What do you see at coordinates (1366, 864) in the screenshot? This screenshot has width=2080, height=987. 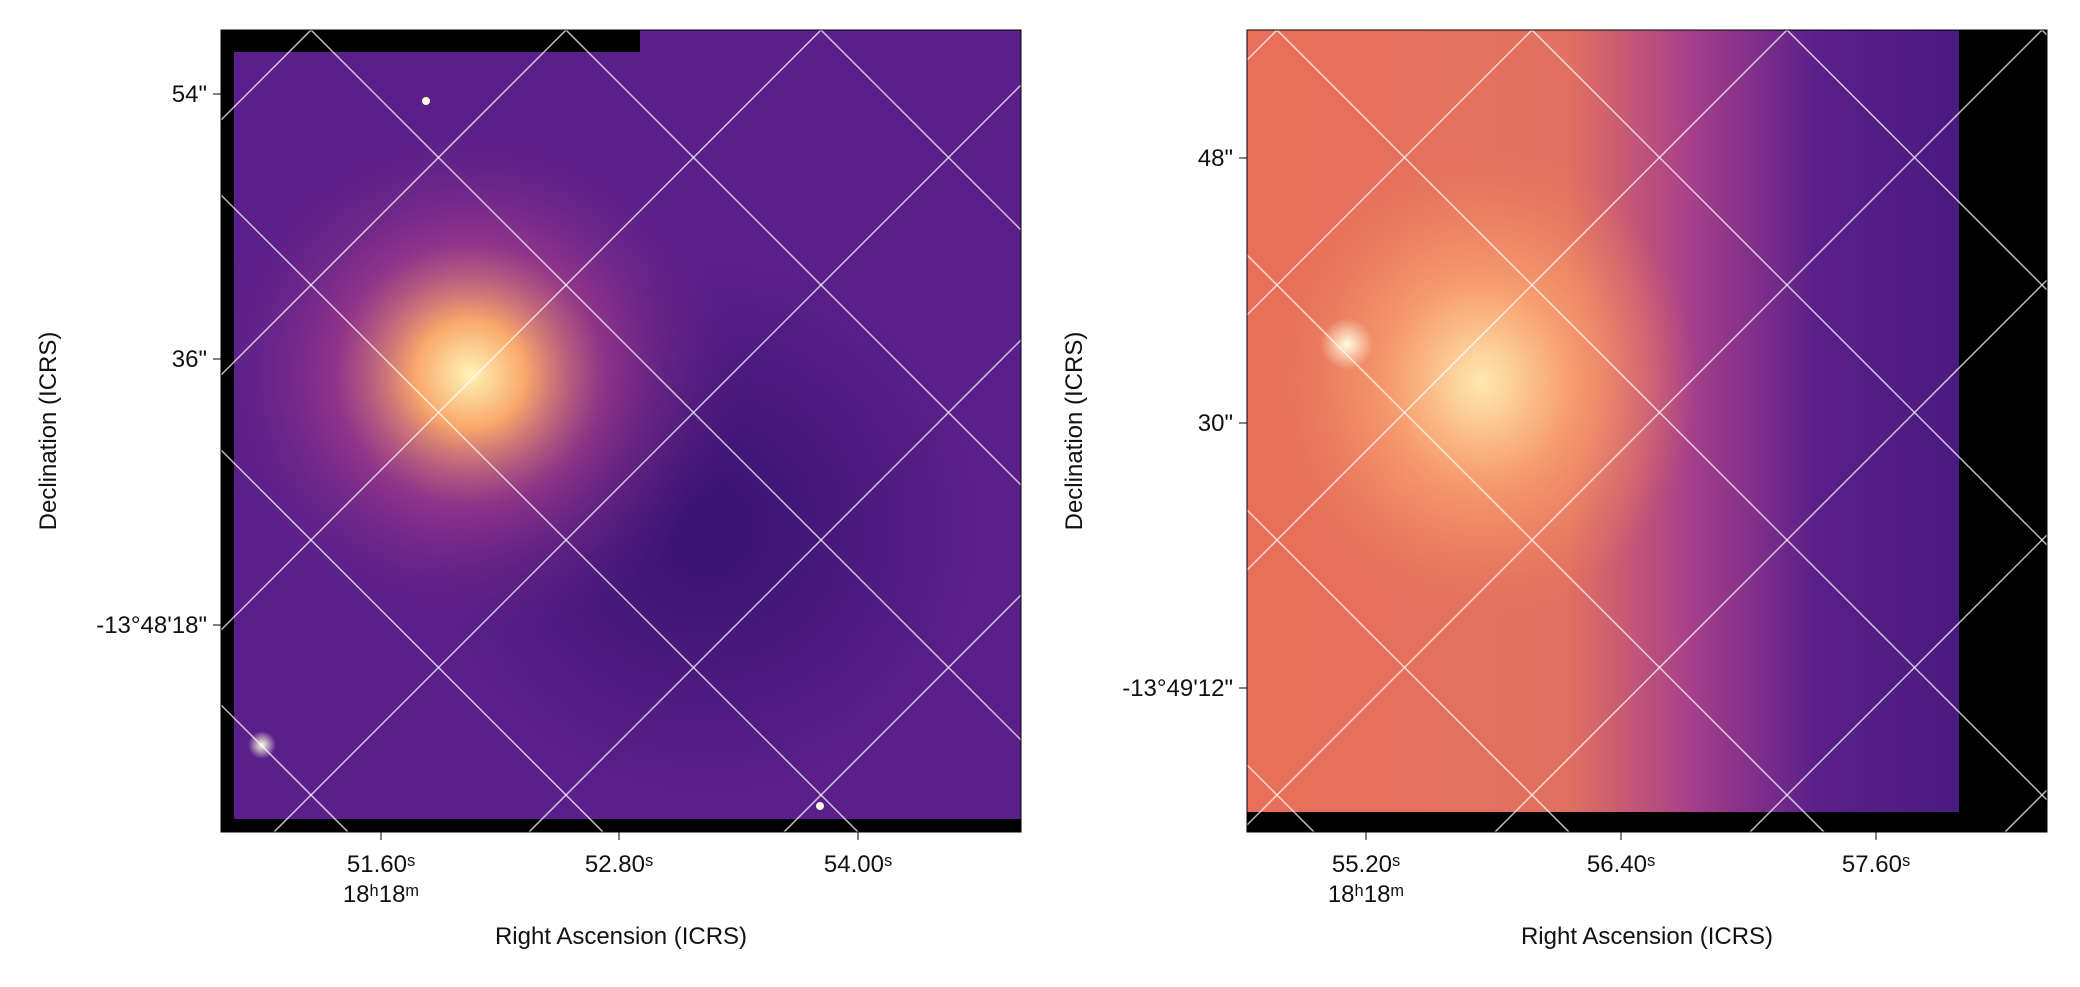 I see `x-tick-label: 55.20ˢ` at bounding box center [1366, 864].